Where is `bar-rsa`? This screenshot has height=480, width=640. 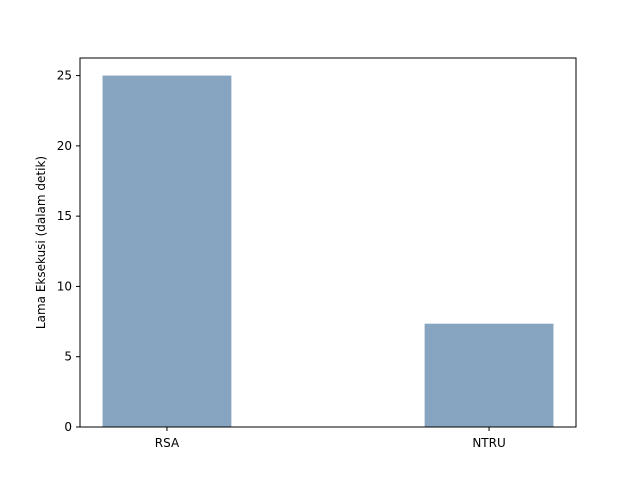
bar-rsa is located at coordinates (167, 251).